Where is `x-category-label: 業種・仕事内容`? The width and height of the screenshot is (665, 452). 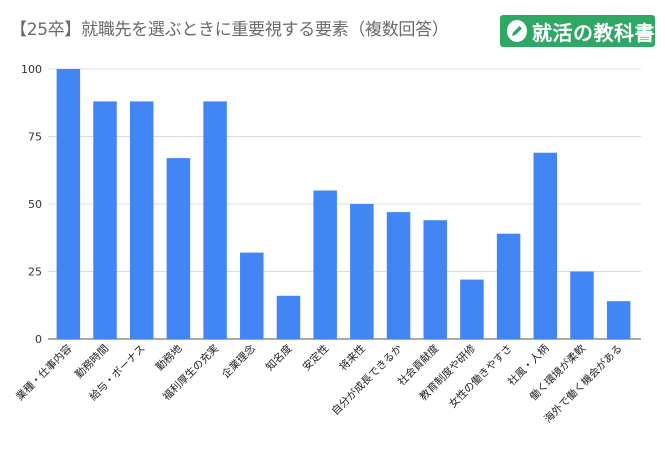 x-category-label: 業種・仕事内容 is located at coordinates (44, 373).